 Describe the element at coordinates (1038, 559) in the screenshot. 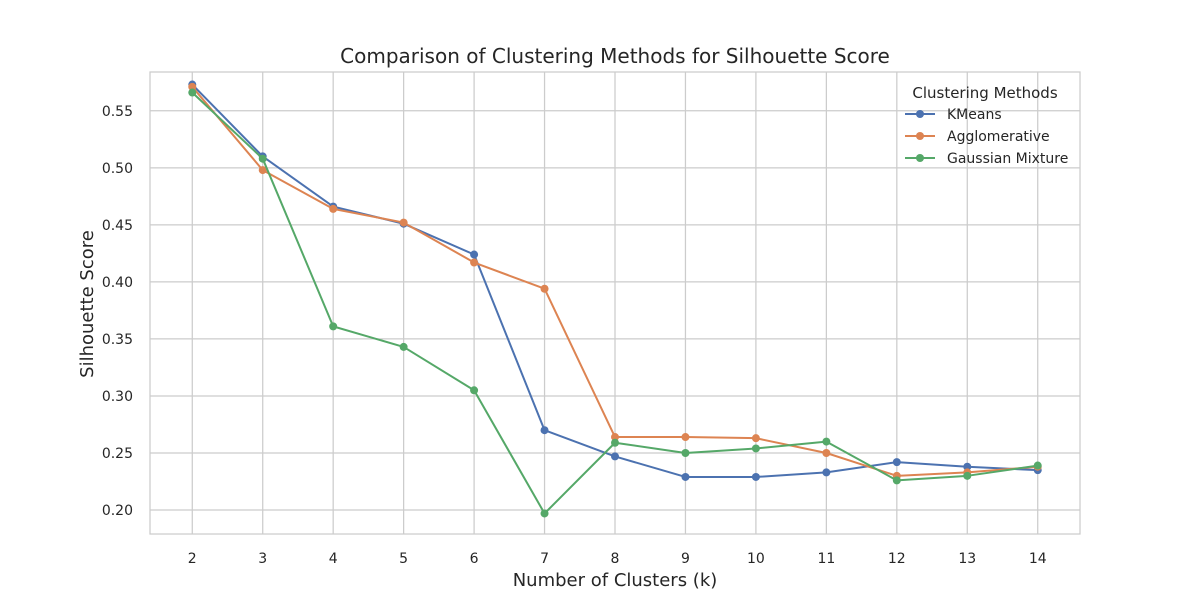

I see `x-tick-label: 14` at that location.